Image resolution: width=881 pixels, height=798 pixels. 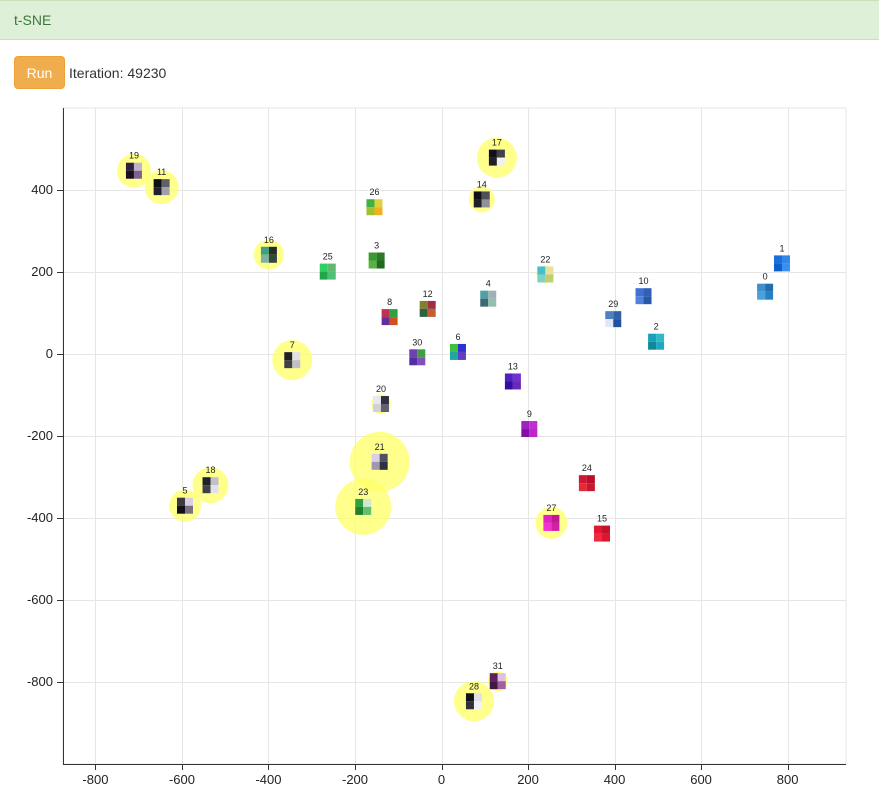 I want to click on point-marker: 16, so click(x=268, y=249).